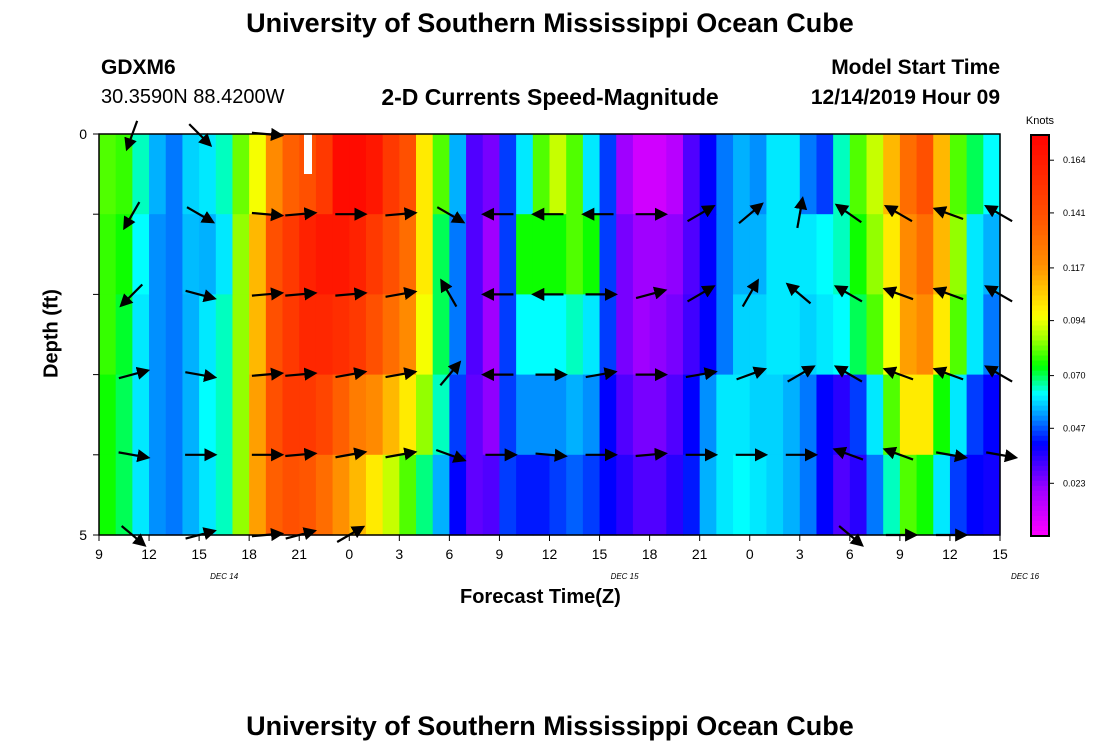 The height and width of the screenshot is (750, 1100). I want to click on x-tick-label: 21, so click(700, 554).